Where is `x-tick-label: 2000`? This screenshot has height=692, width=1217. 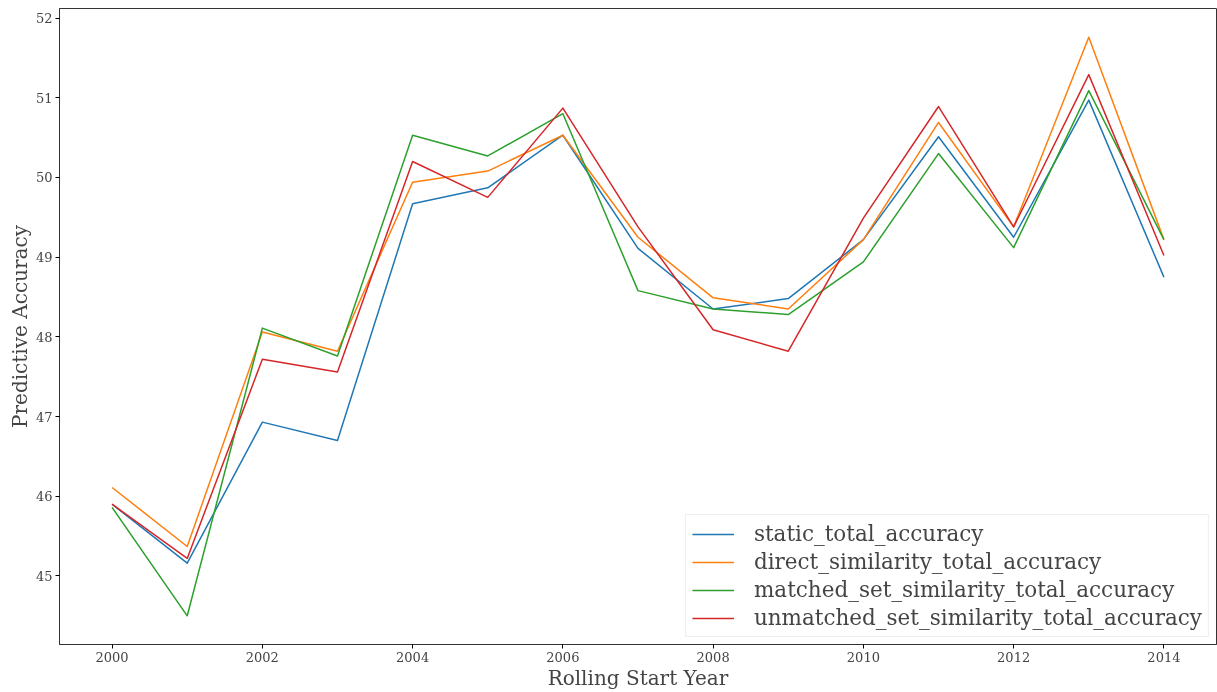
x-tick-label: 2000 is located at coordinates (112, 657).